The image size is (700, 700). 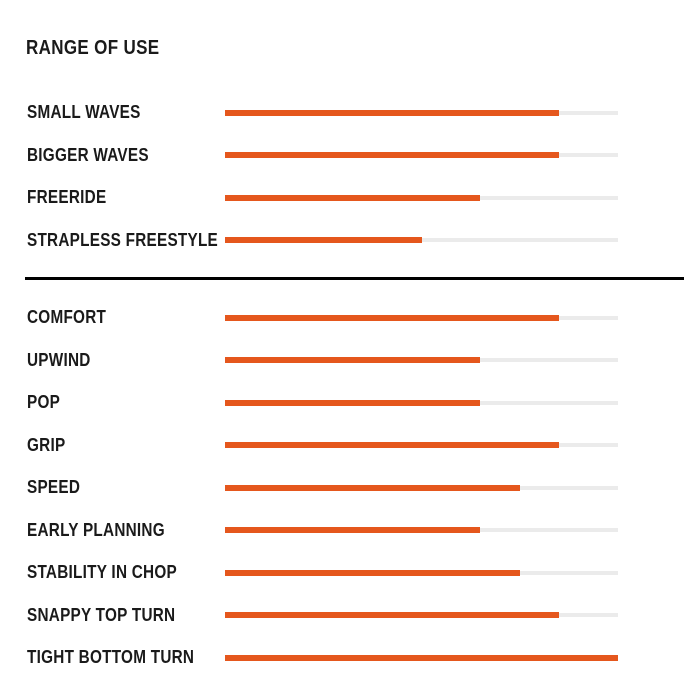 I want to click on rating-label: TIGHT BOTTOM TURN, so click(x=111, y=657).